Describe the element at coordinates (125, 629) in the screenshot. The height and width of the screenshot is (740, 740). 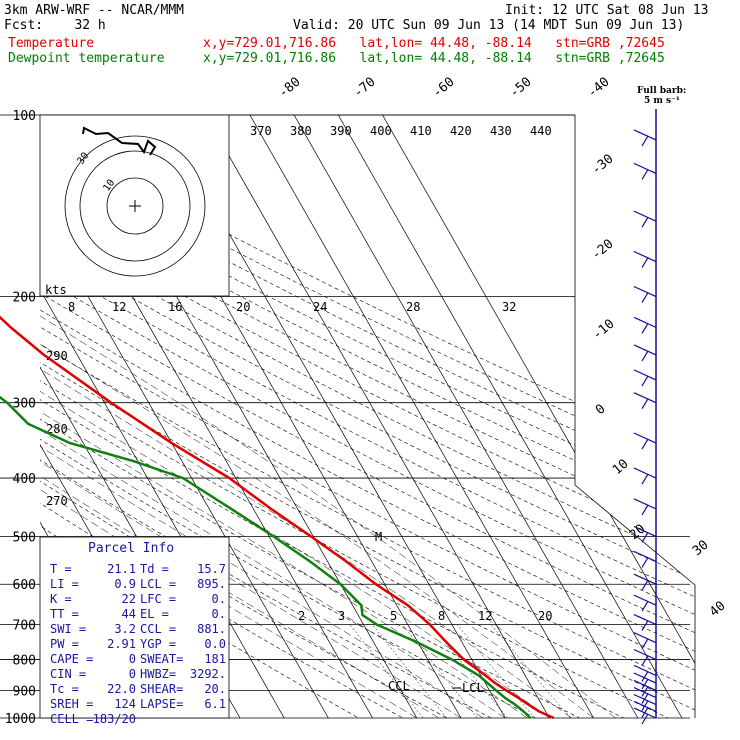
I see `parcel-value: 3.2` at that location.